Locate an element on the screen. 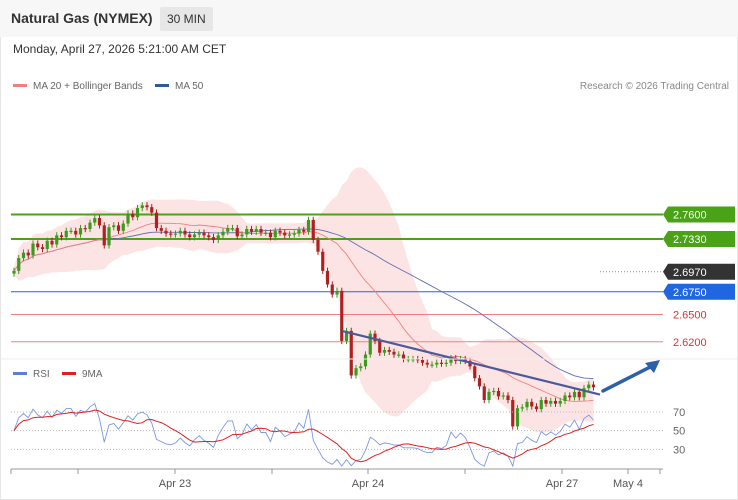 This screenshot has width=738, height=500. legend-ma20-label: MA 20 + Bollinger Bands is located at coordinates (88, 86).